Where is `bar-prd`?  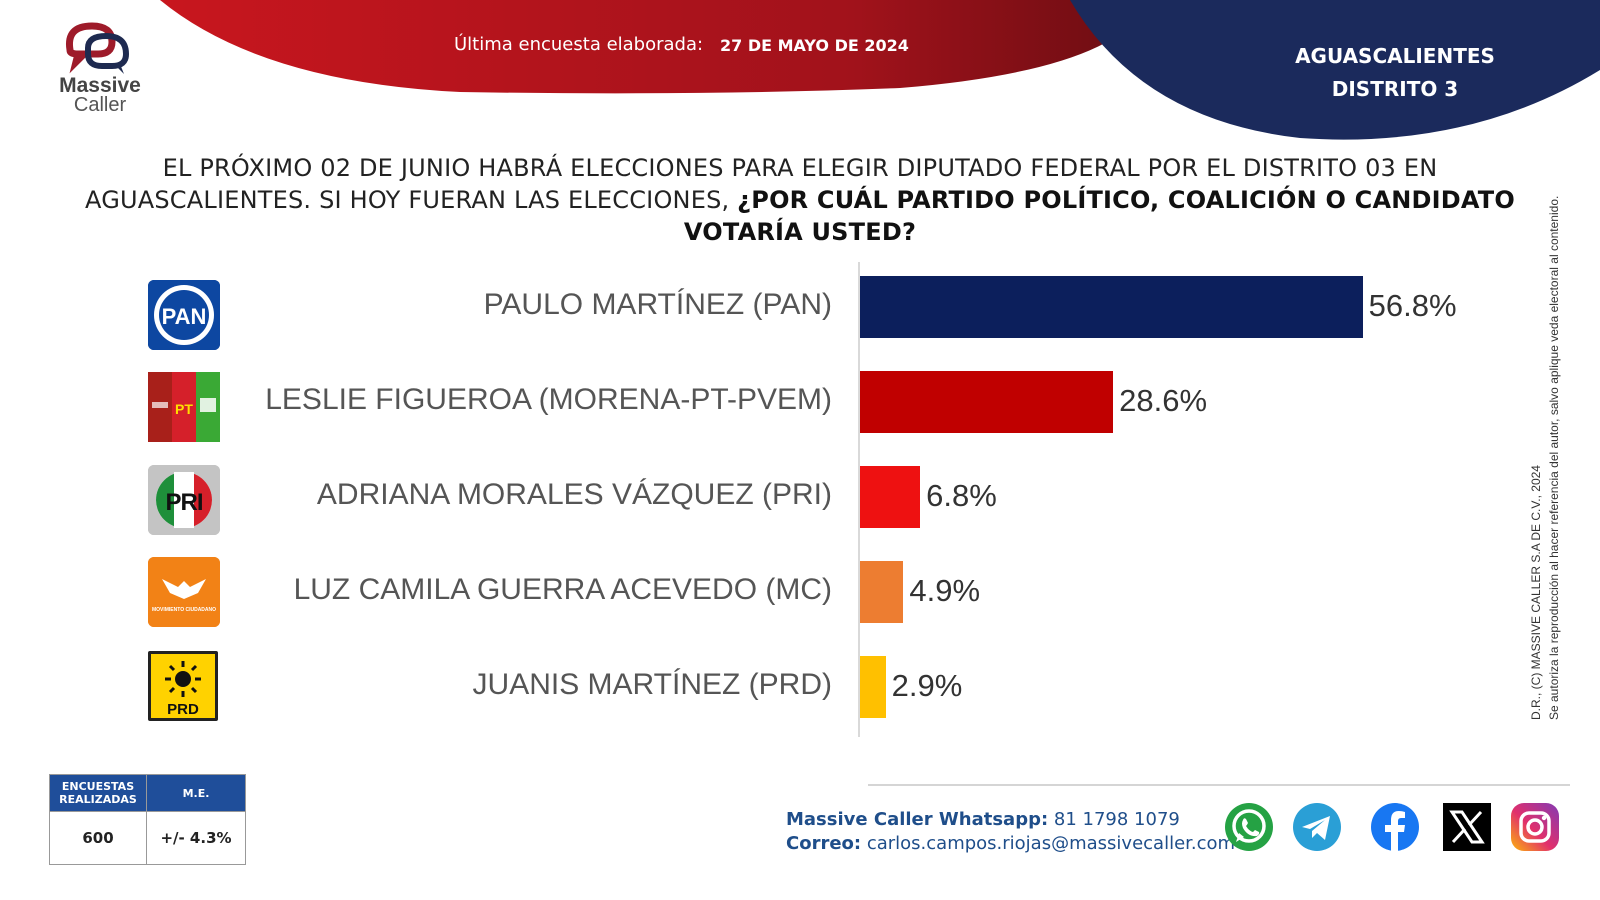
bar-prd is located at coordinates (873, 687).